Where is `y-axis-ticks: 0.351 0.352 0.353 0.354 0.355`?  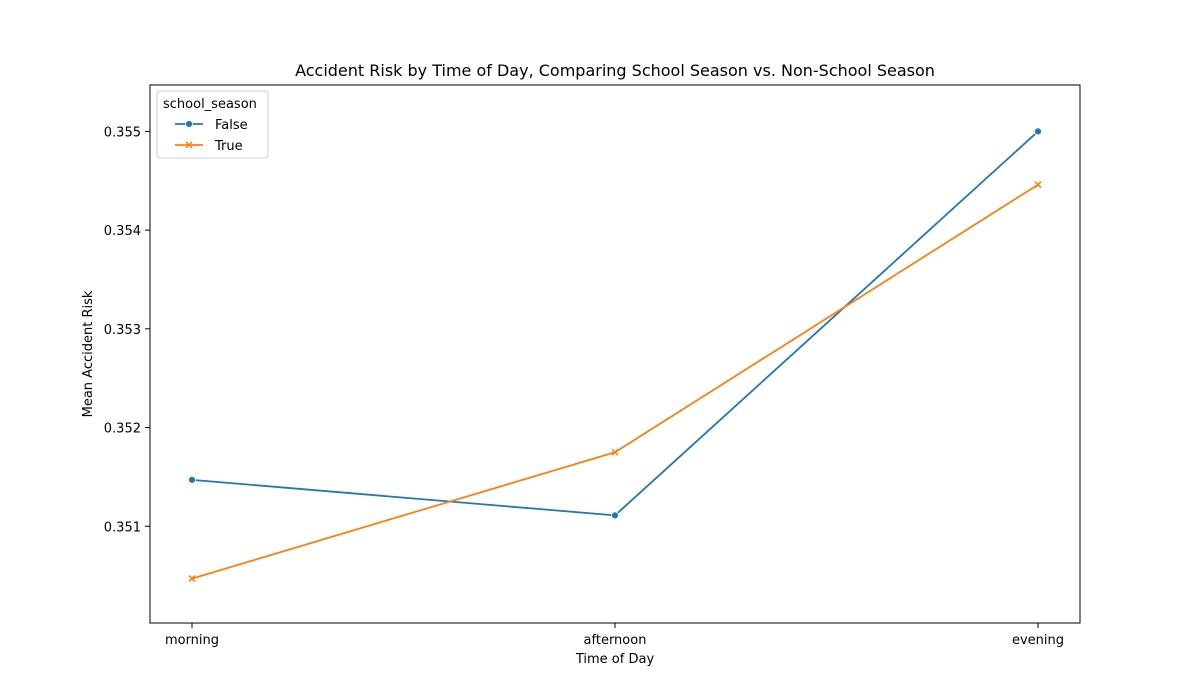 y-axis-ticks: 0.351 0.352 0.353 0.354 0.355 is located at coordinates (127, 330).